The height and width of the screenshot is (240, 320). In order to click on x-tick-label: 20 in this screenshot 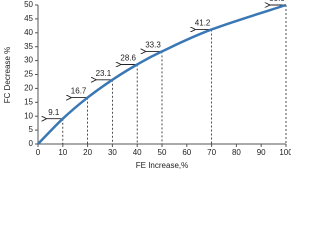, I will do `click(87, 152)`.